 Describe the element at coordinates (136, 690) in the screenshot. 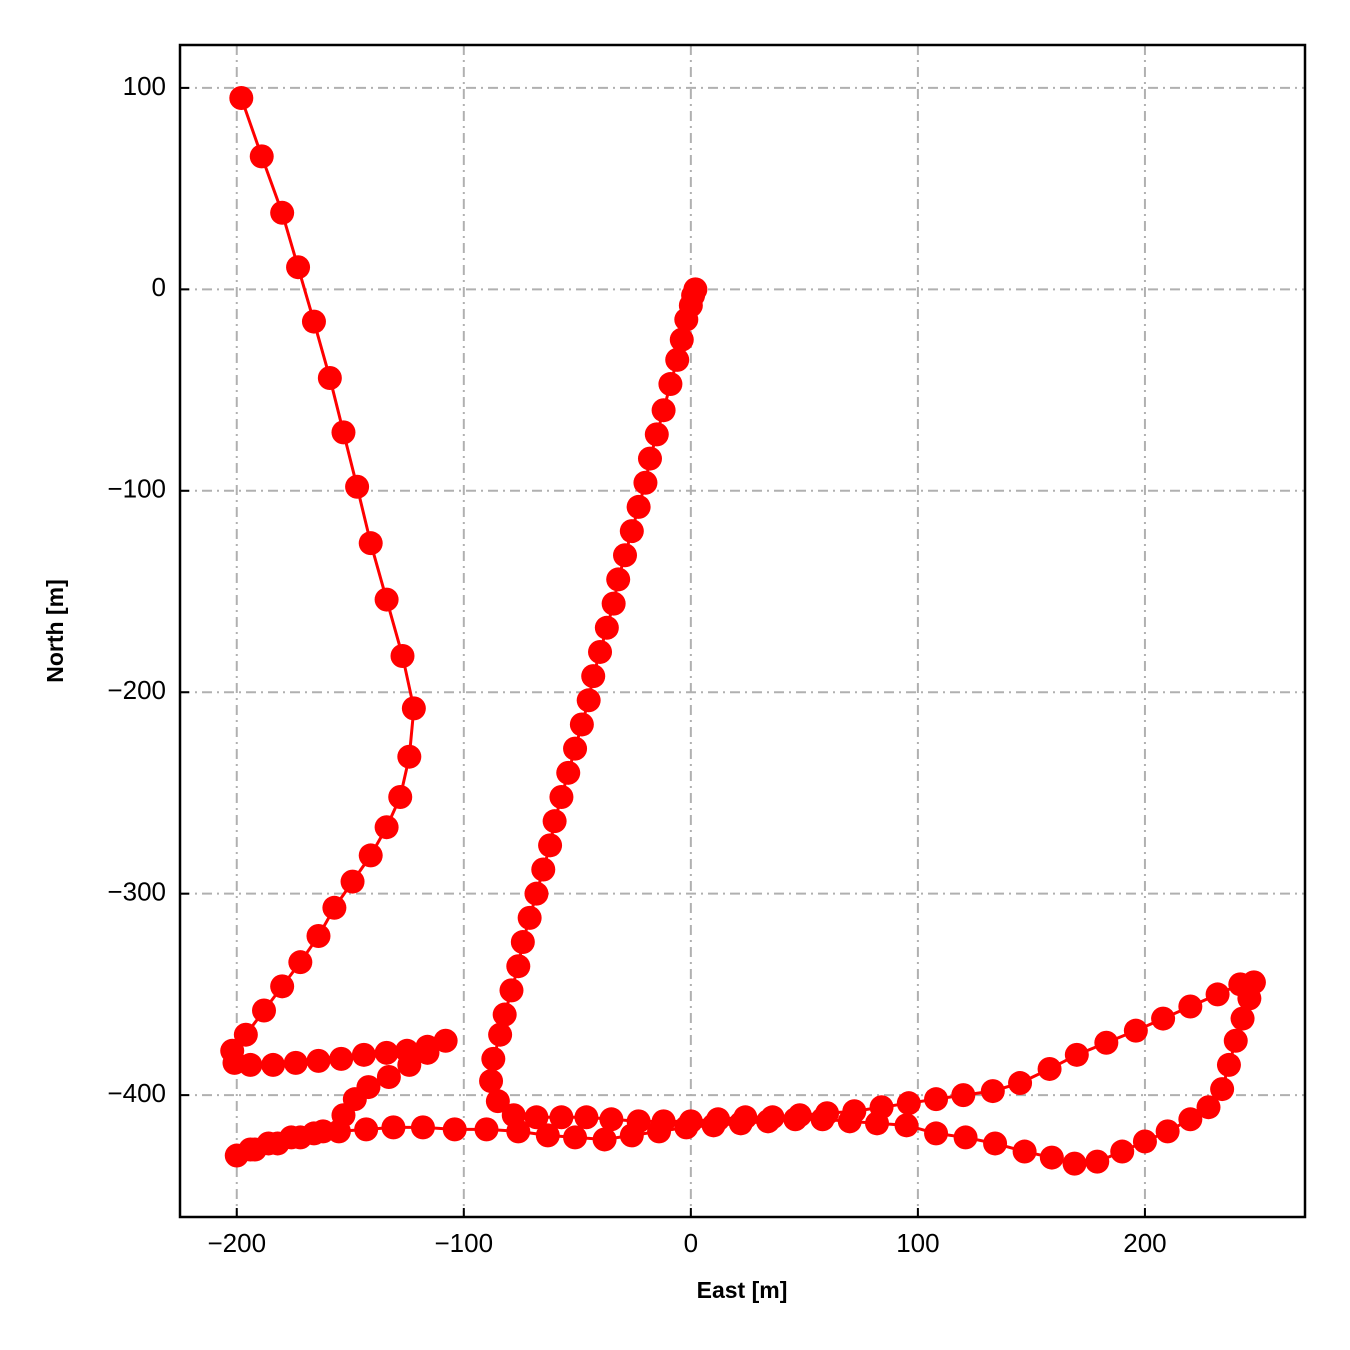

I see `y-tick-label: −200` at that location.